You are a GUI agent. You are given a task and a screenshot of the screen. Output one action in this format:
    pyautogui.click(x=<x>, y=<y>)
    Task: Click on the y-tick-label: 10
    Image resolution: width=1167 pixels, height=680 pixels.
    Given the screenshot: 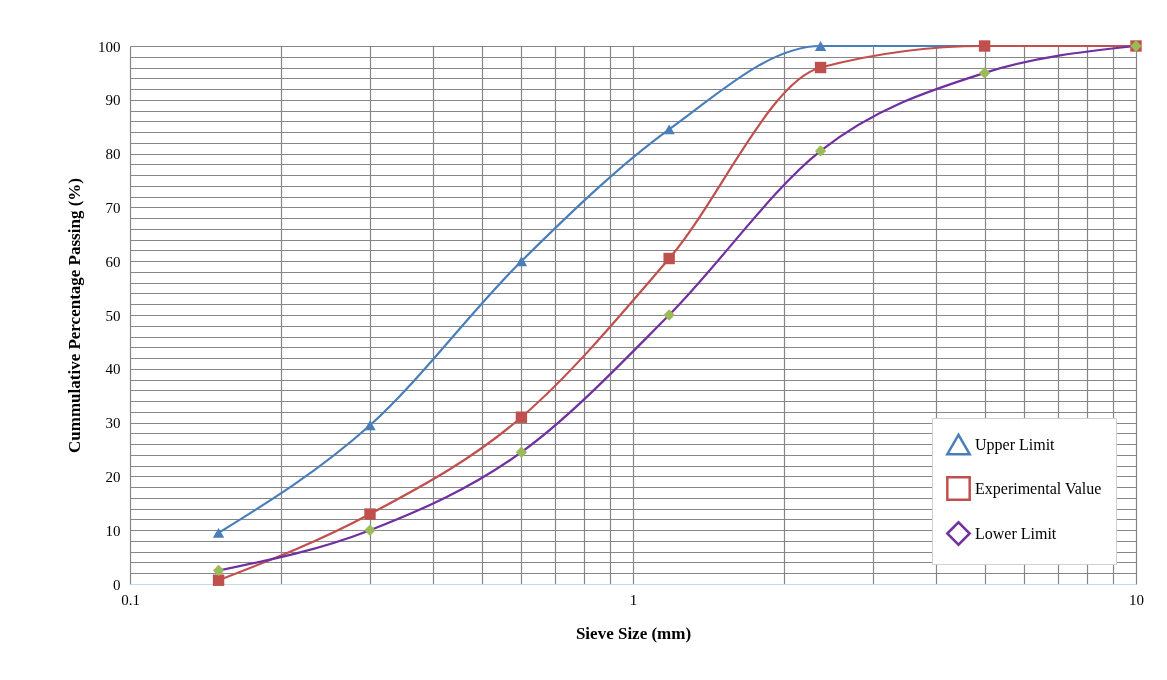 What is the action you would take?
    pyautogui.click(x=113, y=530)
    